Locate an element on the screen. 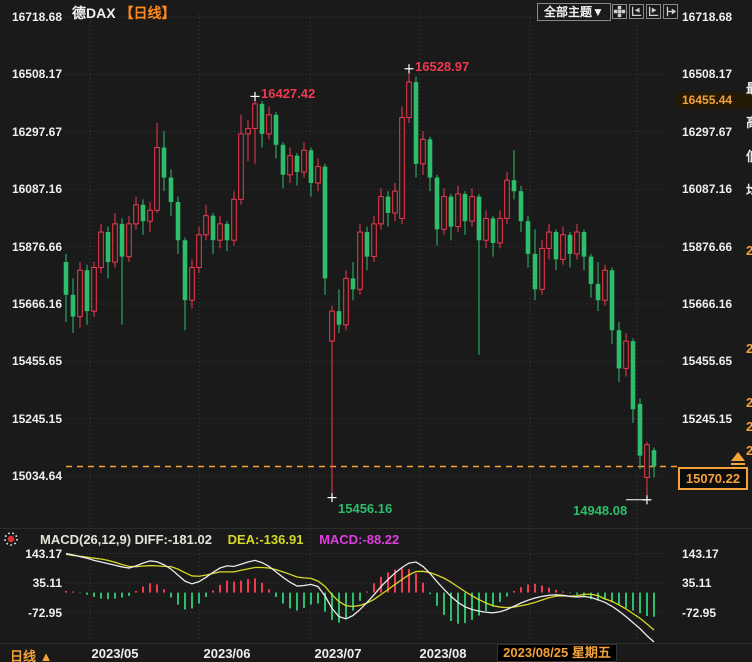  macd-params-diff-value: MACD(26,12,9) DIFF:-181.02 is located at coordinates (126, 539).